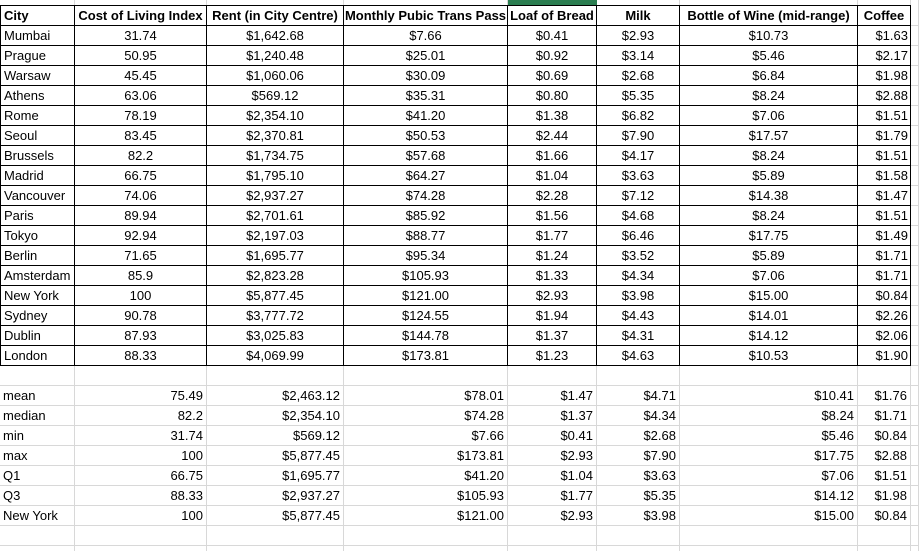 Image resolution: width=919 pixels, height=551 pixels. I want to click on summary-value-cell: $0.84, so click(884, 516).